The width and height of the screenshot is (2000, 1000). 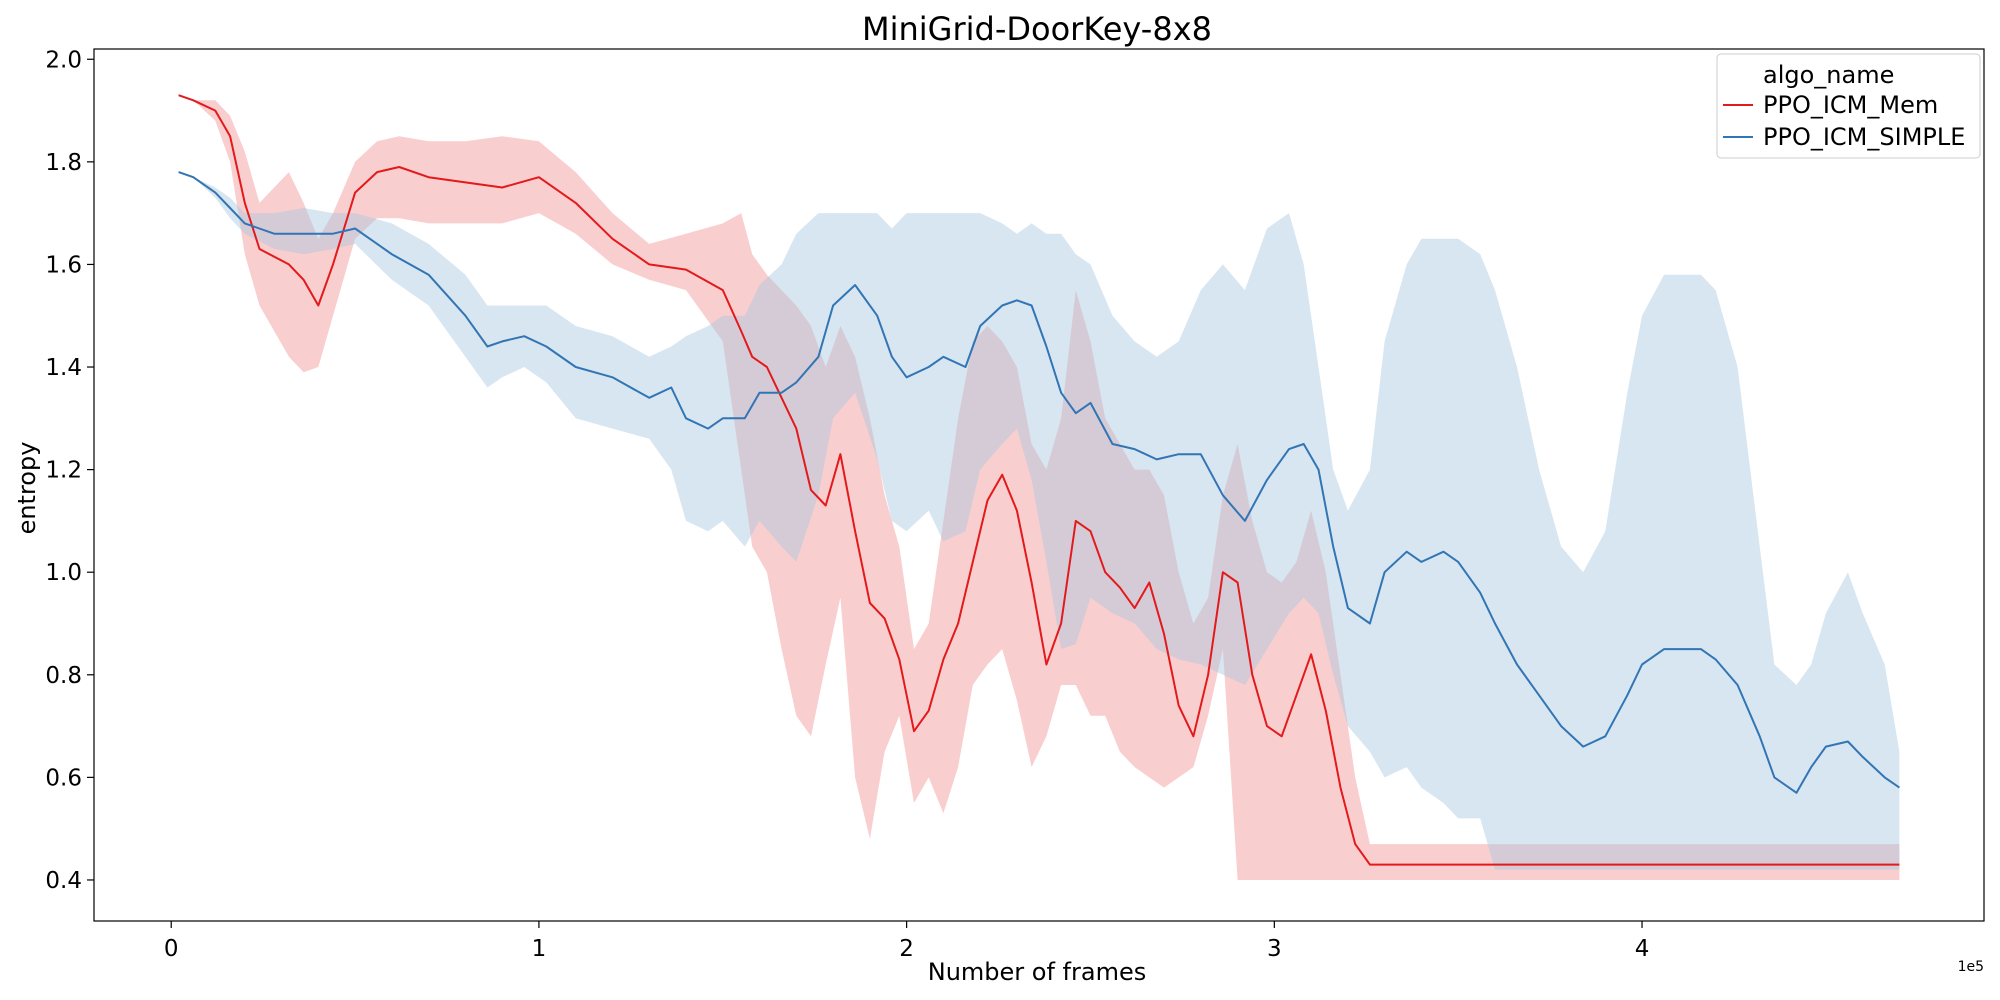 I want to click on x-axis-scale-label: 1e5, so click(x=1971, y=967).